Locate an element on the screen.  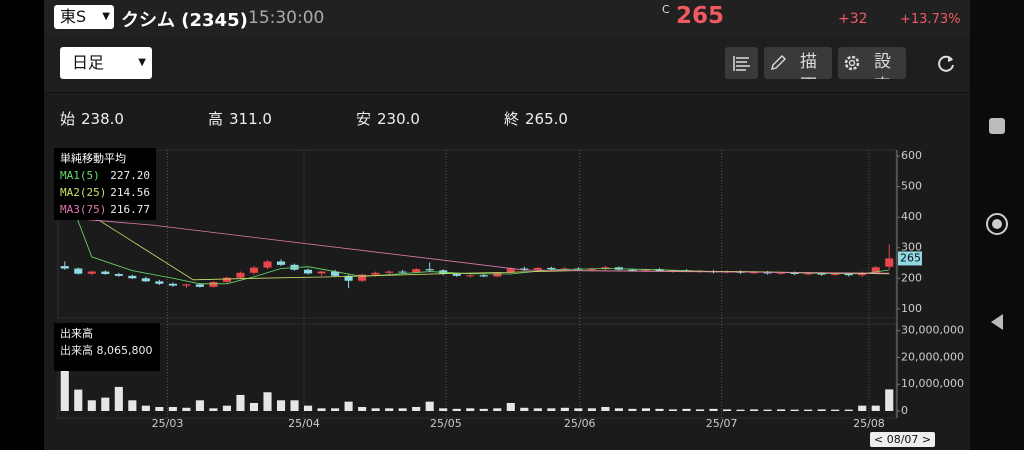
settings-label: 設定 is located at coordinates (882, 65).